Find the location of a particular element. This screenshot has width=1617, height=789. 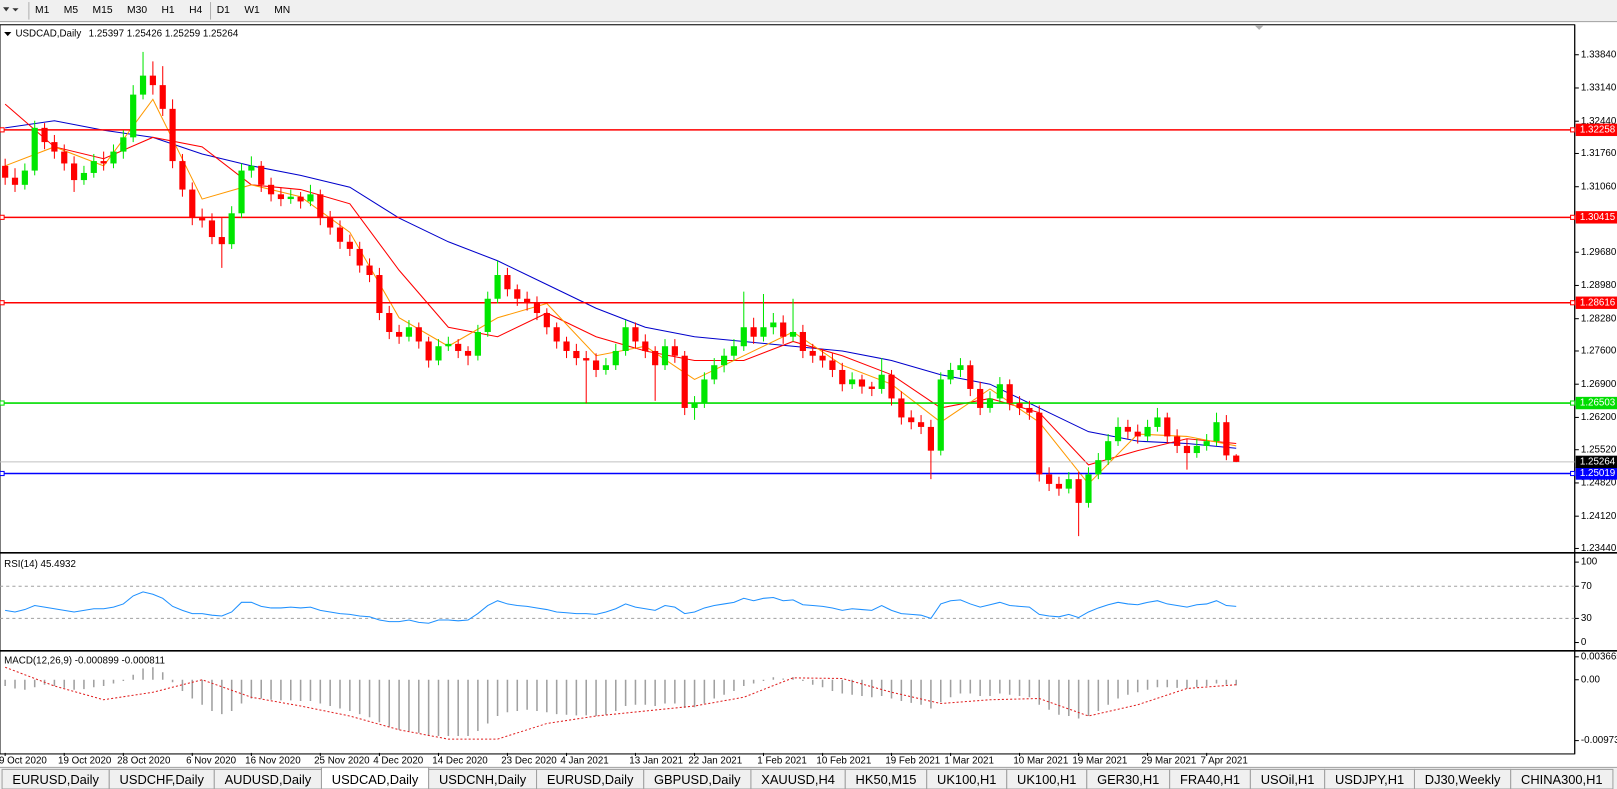

chart-title: USDCAD,Daily is located at coordinates (48, 34).